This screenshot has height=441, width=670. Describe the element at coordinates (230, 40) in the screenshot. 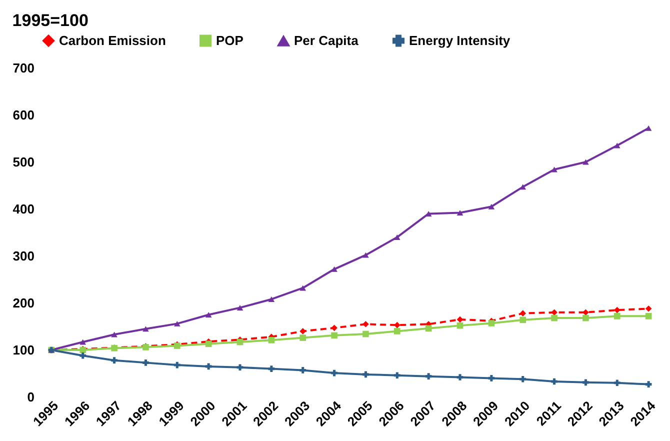

I see `legend-label: POP` at that location.